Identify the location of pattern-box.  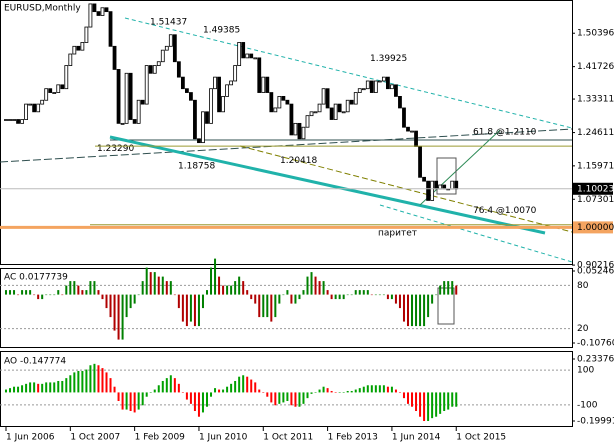
(446, 306).